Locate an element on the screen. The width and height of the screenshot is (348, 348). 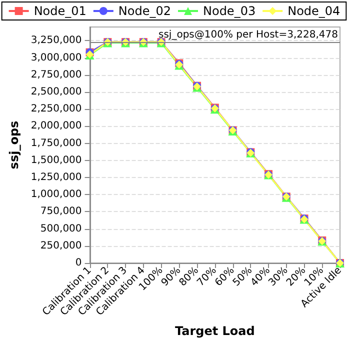
y-tick-label: 0 is located at coordinates (78, 263).